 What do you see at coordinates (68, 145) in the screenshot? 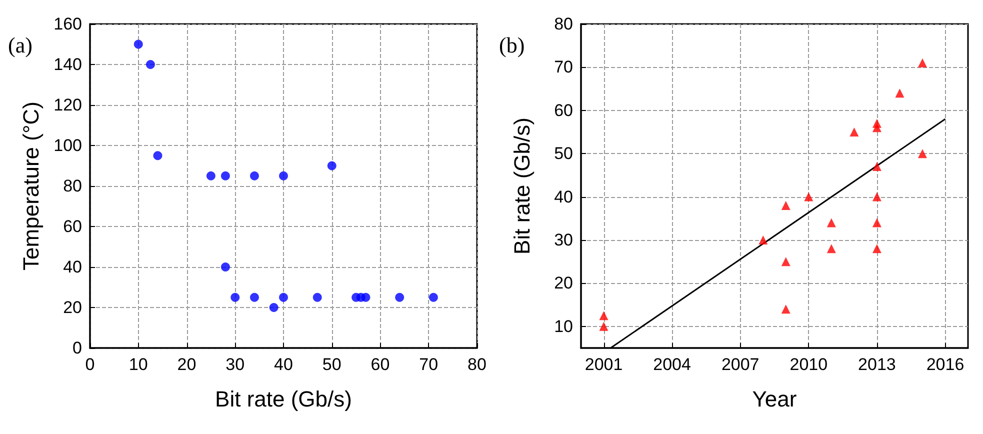
I see `y-tick-label: 100` at bounding box center [68, 145].